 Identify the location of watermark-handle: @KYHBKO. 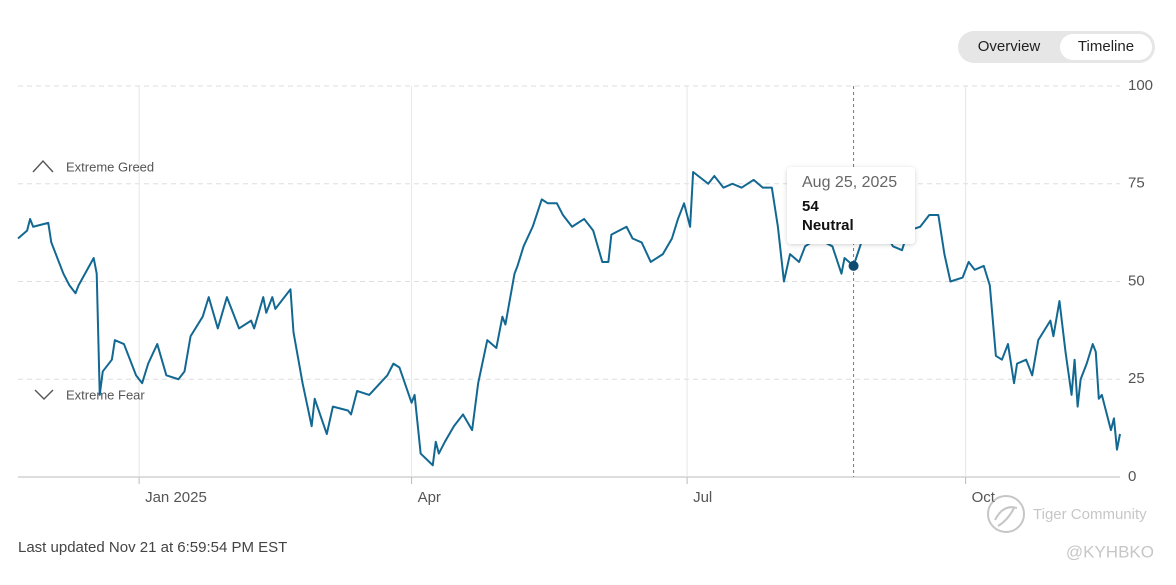
(1110, 551).